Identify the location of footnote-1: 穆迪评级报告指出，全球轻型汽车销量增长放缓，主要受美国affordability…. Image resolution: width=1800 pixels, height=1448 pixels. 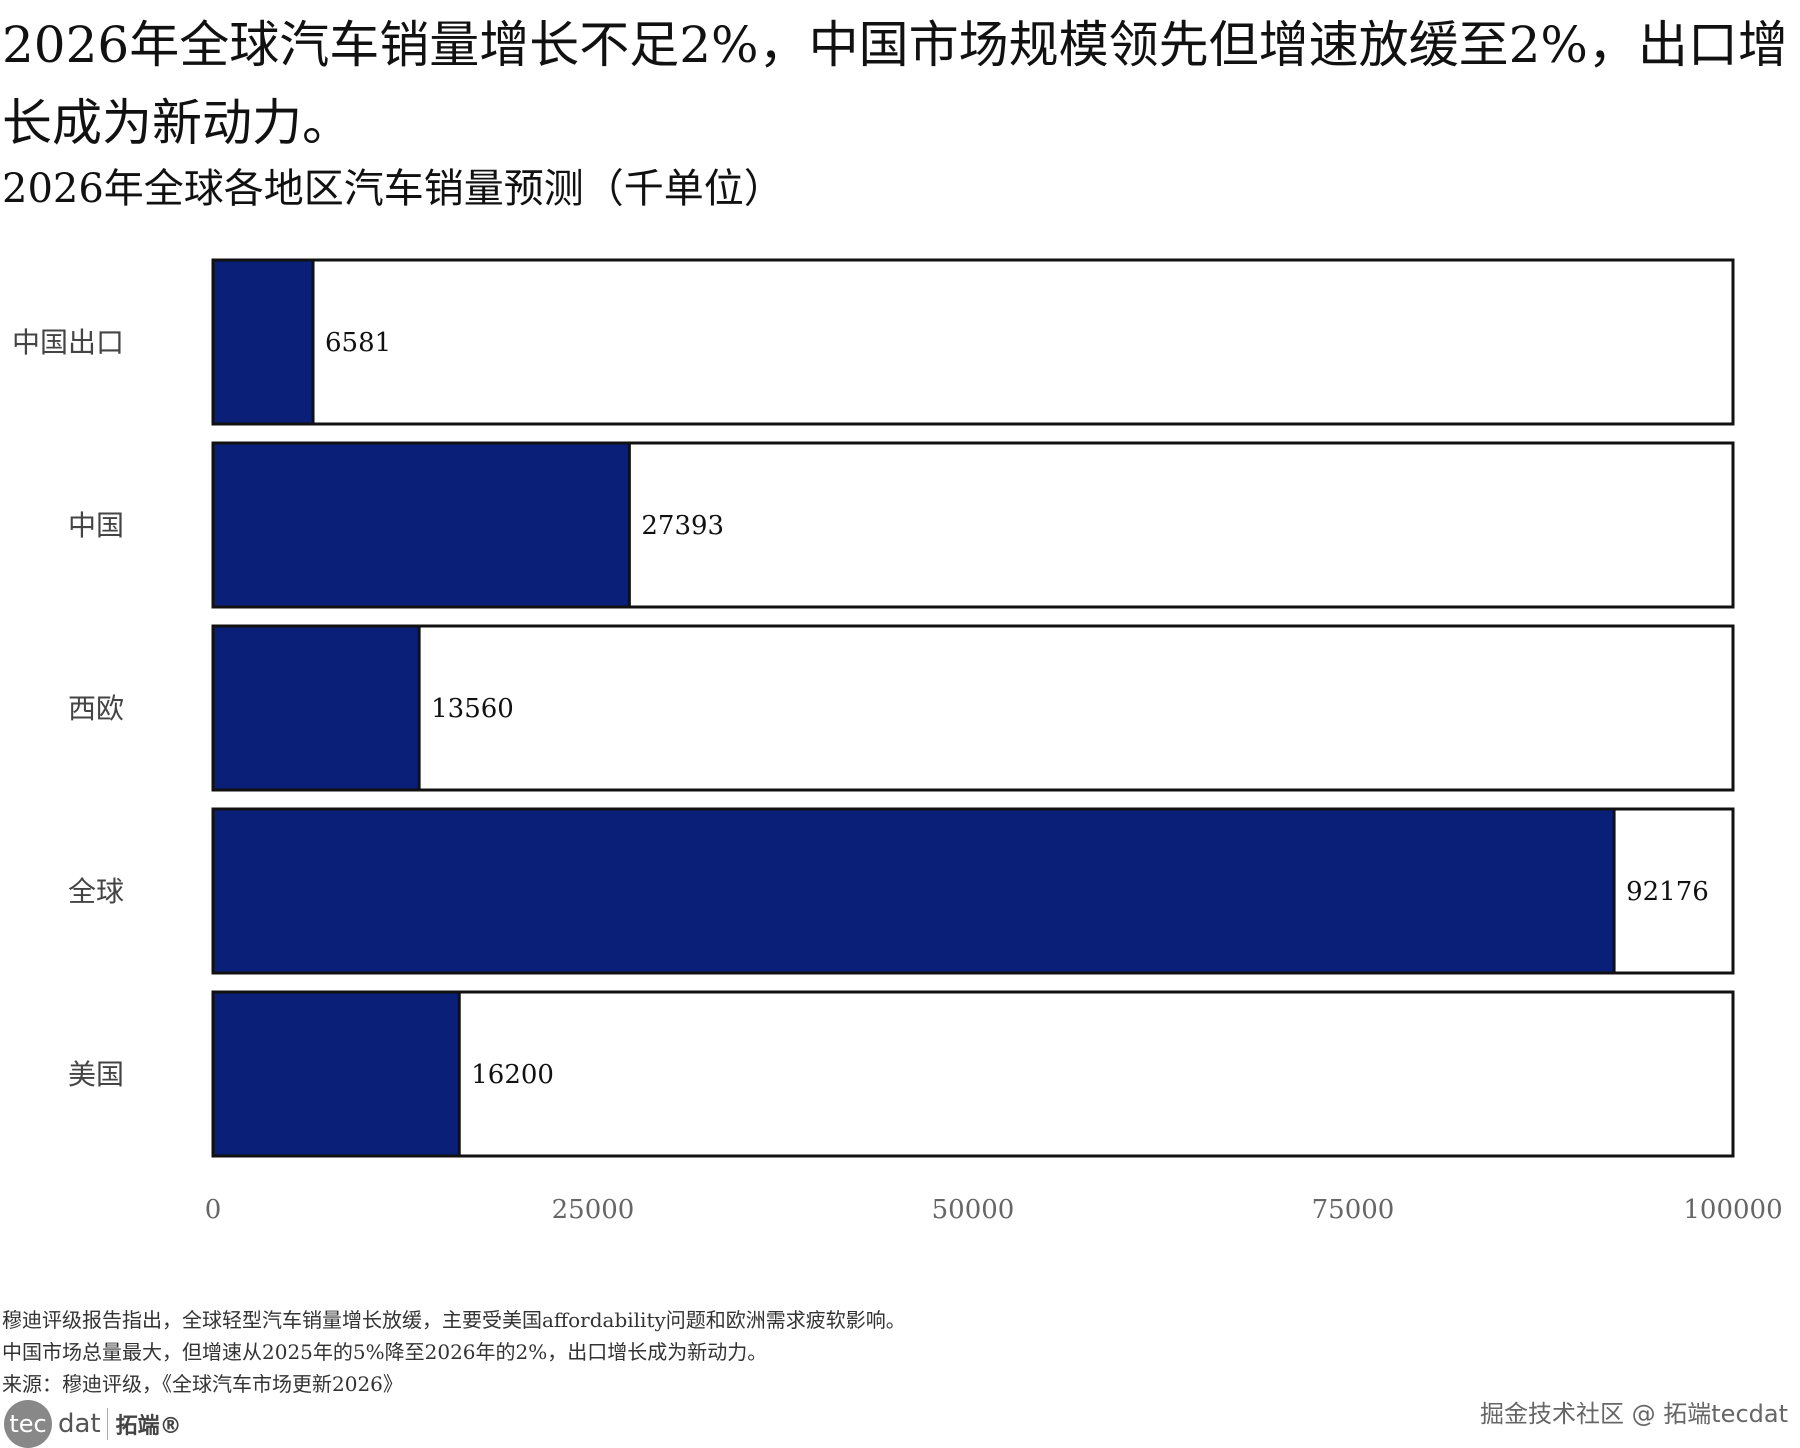
(454, 1320).